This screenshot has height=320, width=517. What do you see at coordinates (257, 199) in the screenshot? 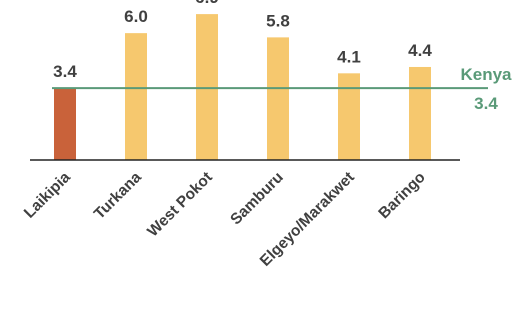
I see `category-label: Samburu` at bounding box center [257, 199].